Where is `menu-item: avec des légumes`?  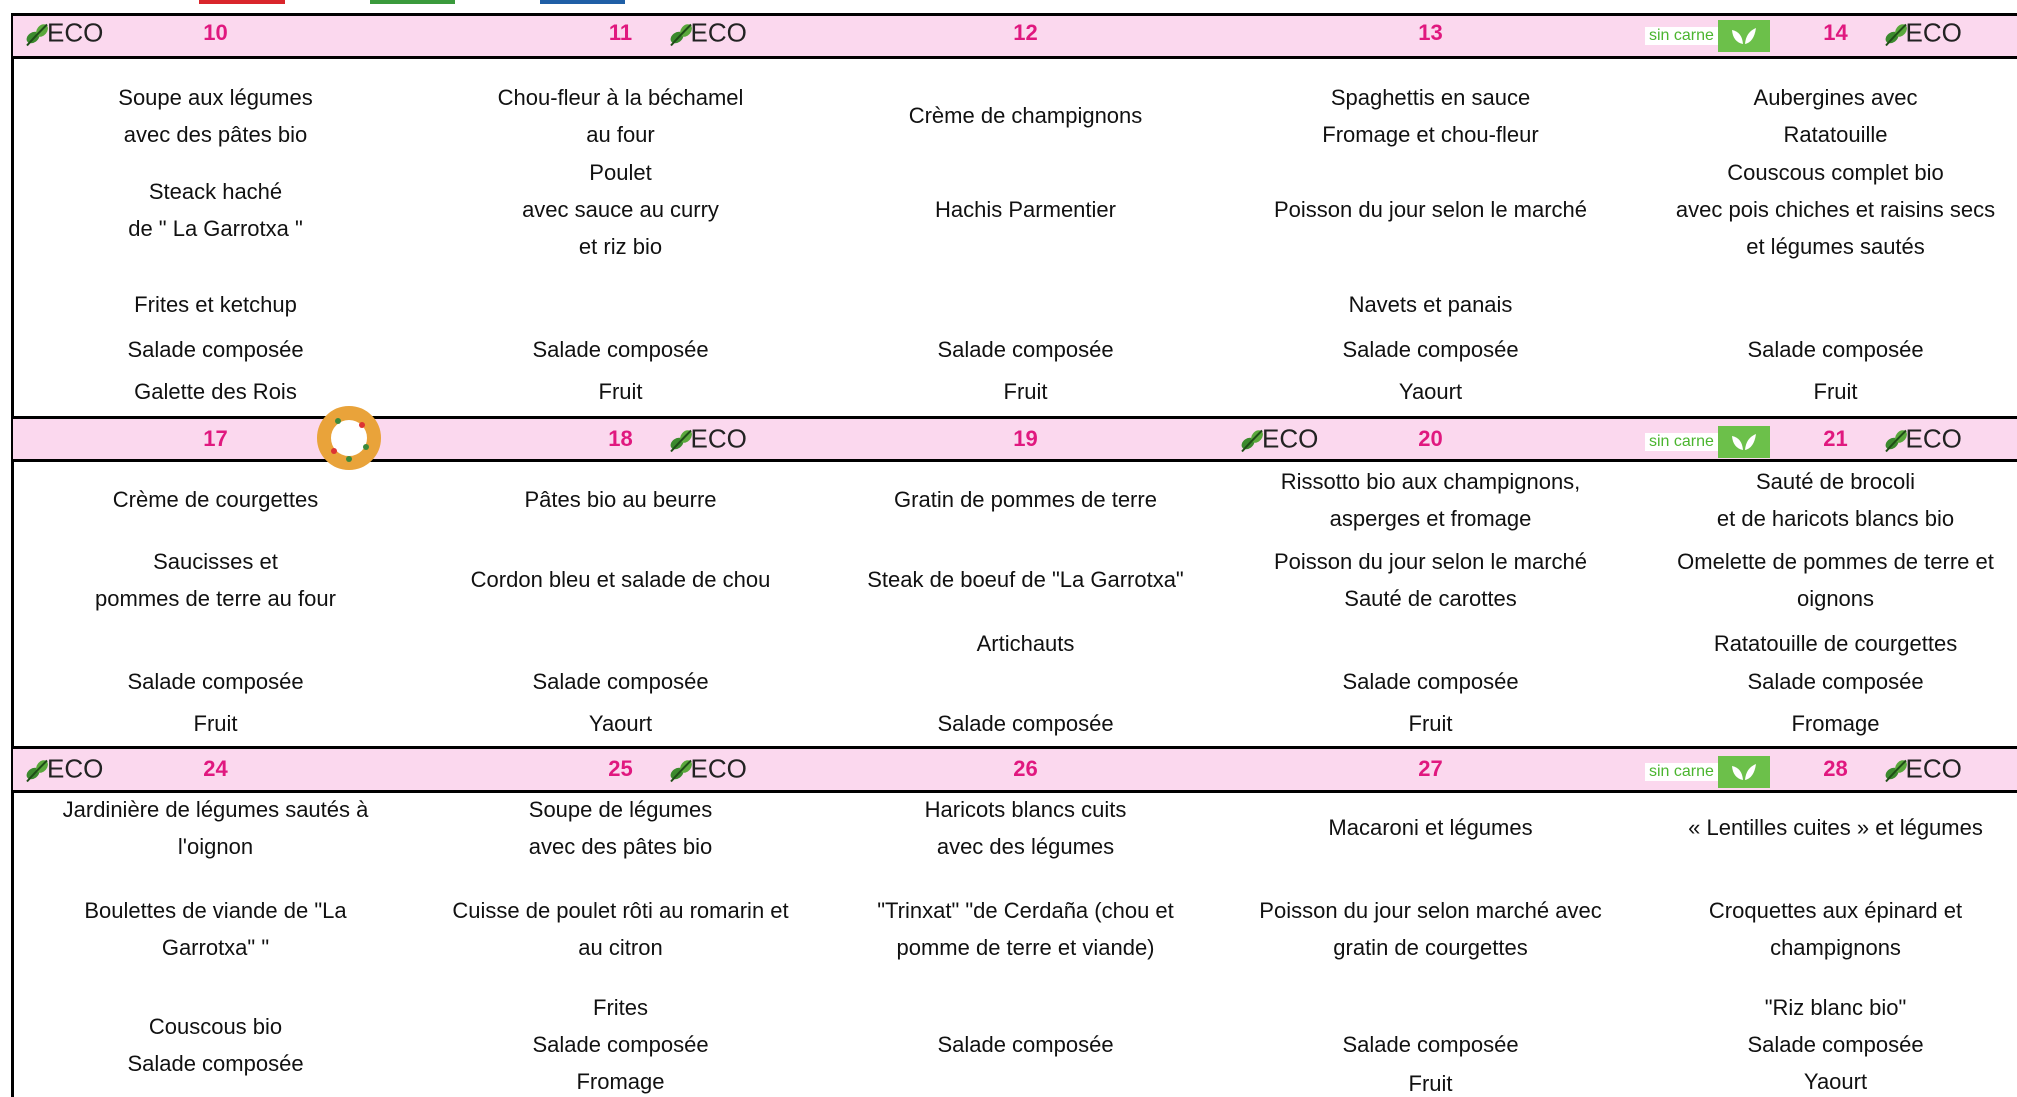
menu-item: avec des légumes is located at coordinates (1025, 846).